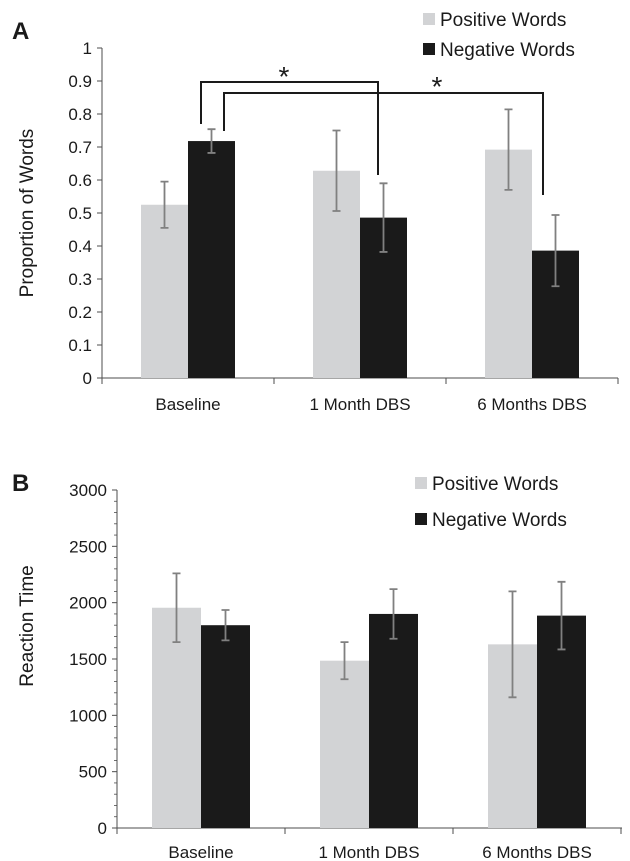  What do you see at coordinates (27, 213) in the screenshot?
I see `y-axis-title-a: Proportion of Words` at bounding box center [27, 213].